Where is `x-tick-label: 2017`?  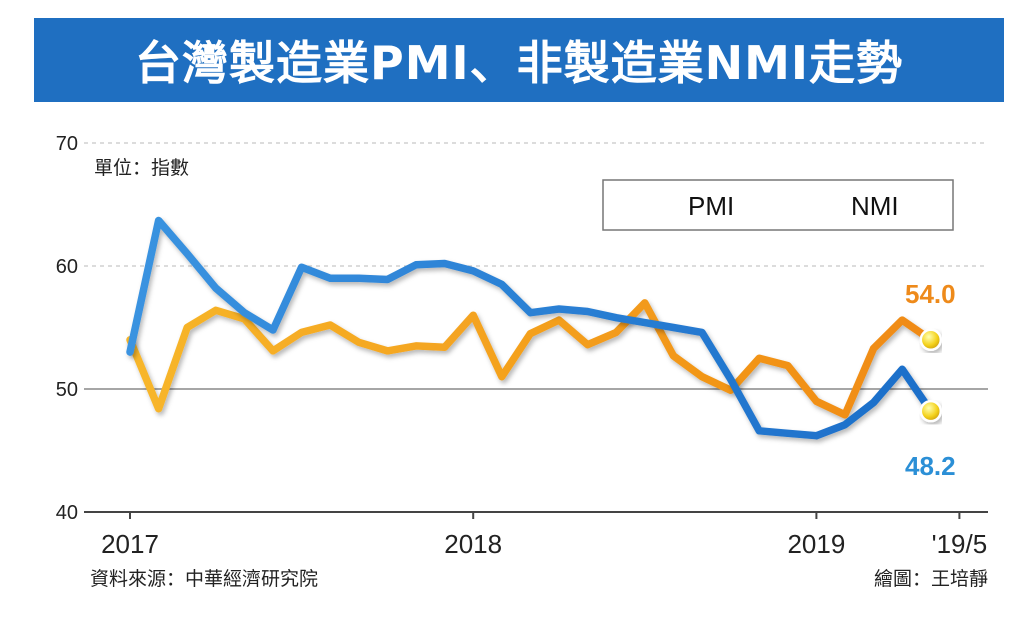
x-tick-label: 2017 is located at coordinates (130, 544).